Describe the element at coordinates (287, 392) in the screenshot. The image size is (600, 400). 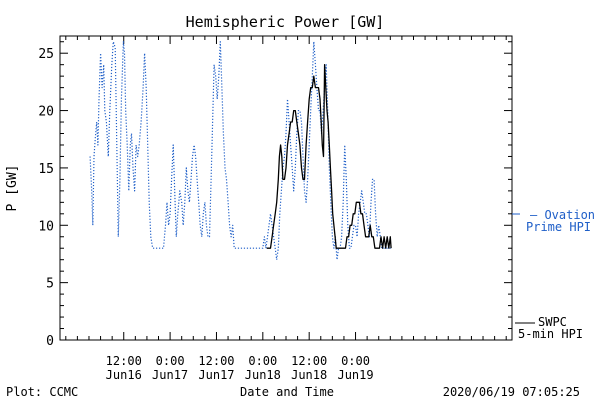
I see `x-axis-label: Date and Time` at that location.